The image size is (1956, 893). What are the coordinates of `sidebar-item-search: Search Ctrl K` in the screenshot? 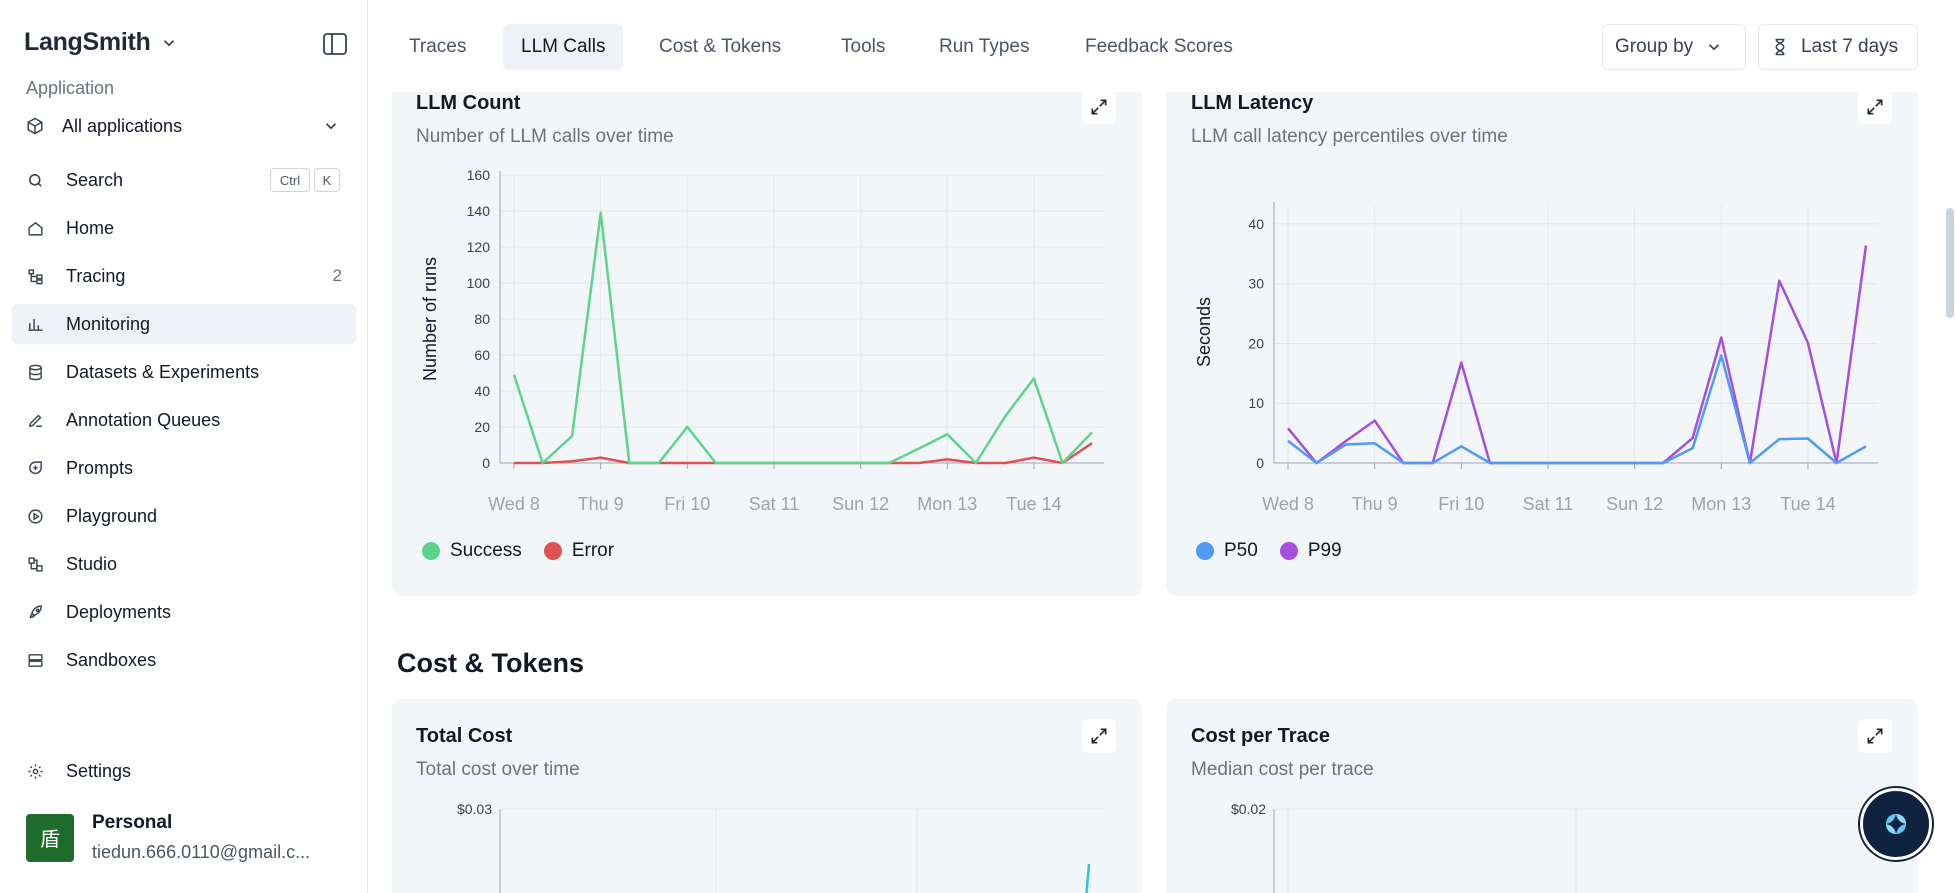 It's located at (184, 180).